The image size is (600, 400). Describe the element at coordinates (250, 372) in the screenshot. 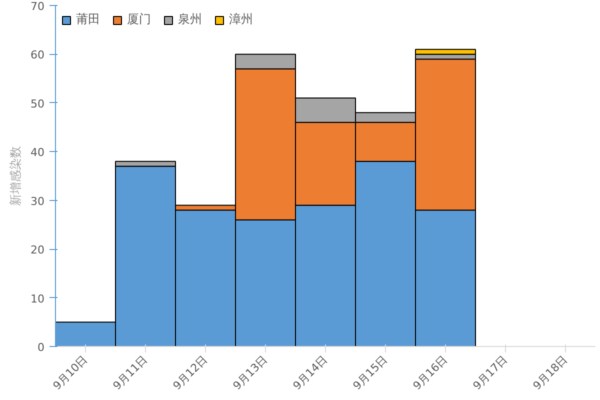

I see `x-tick-label: 9月13日` at that location.